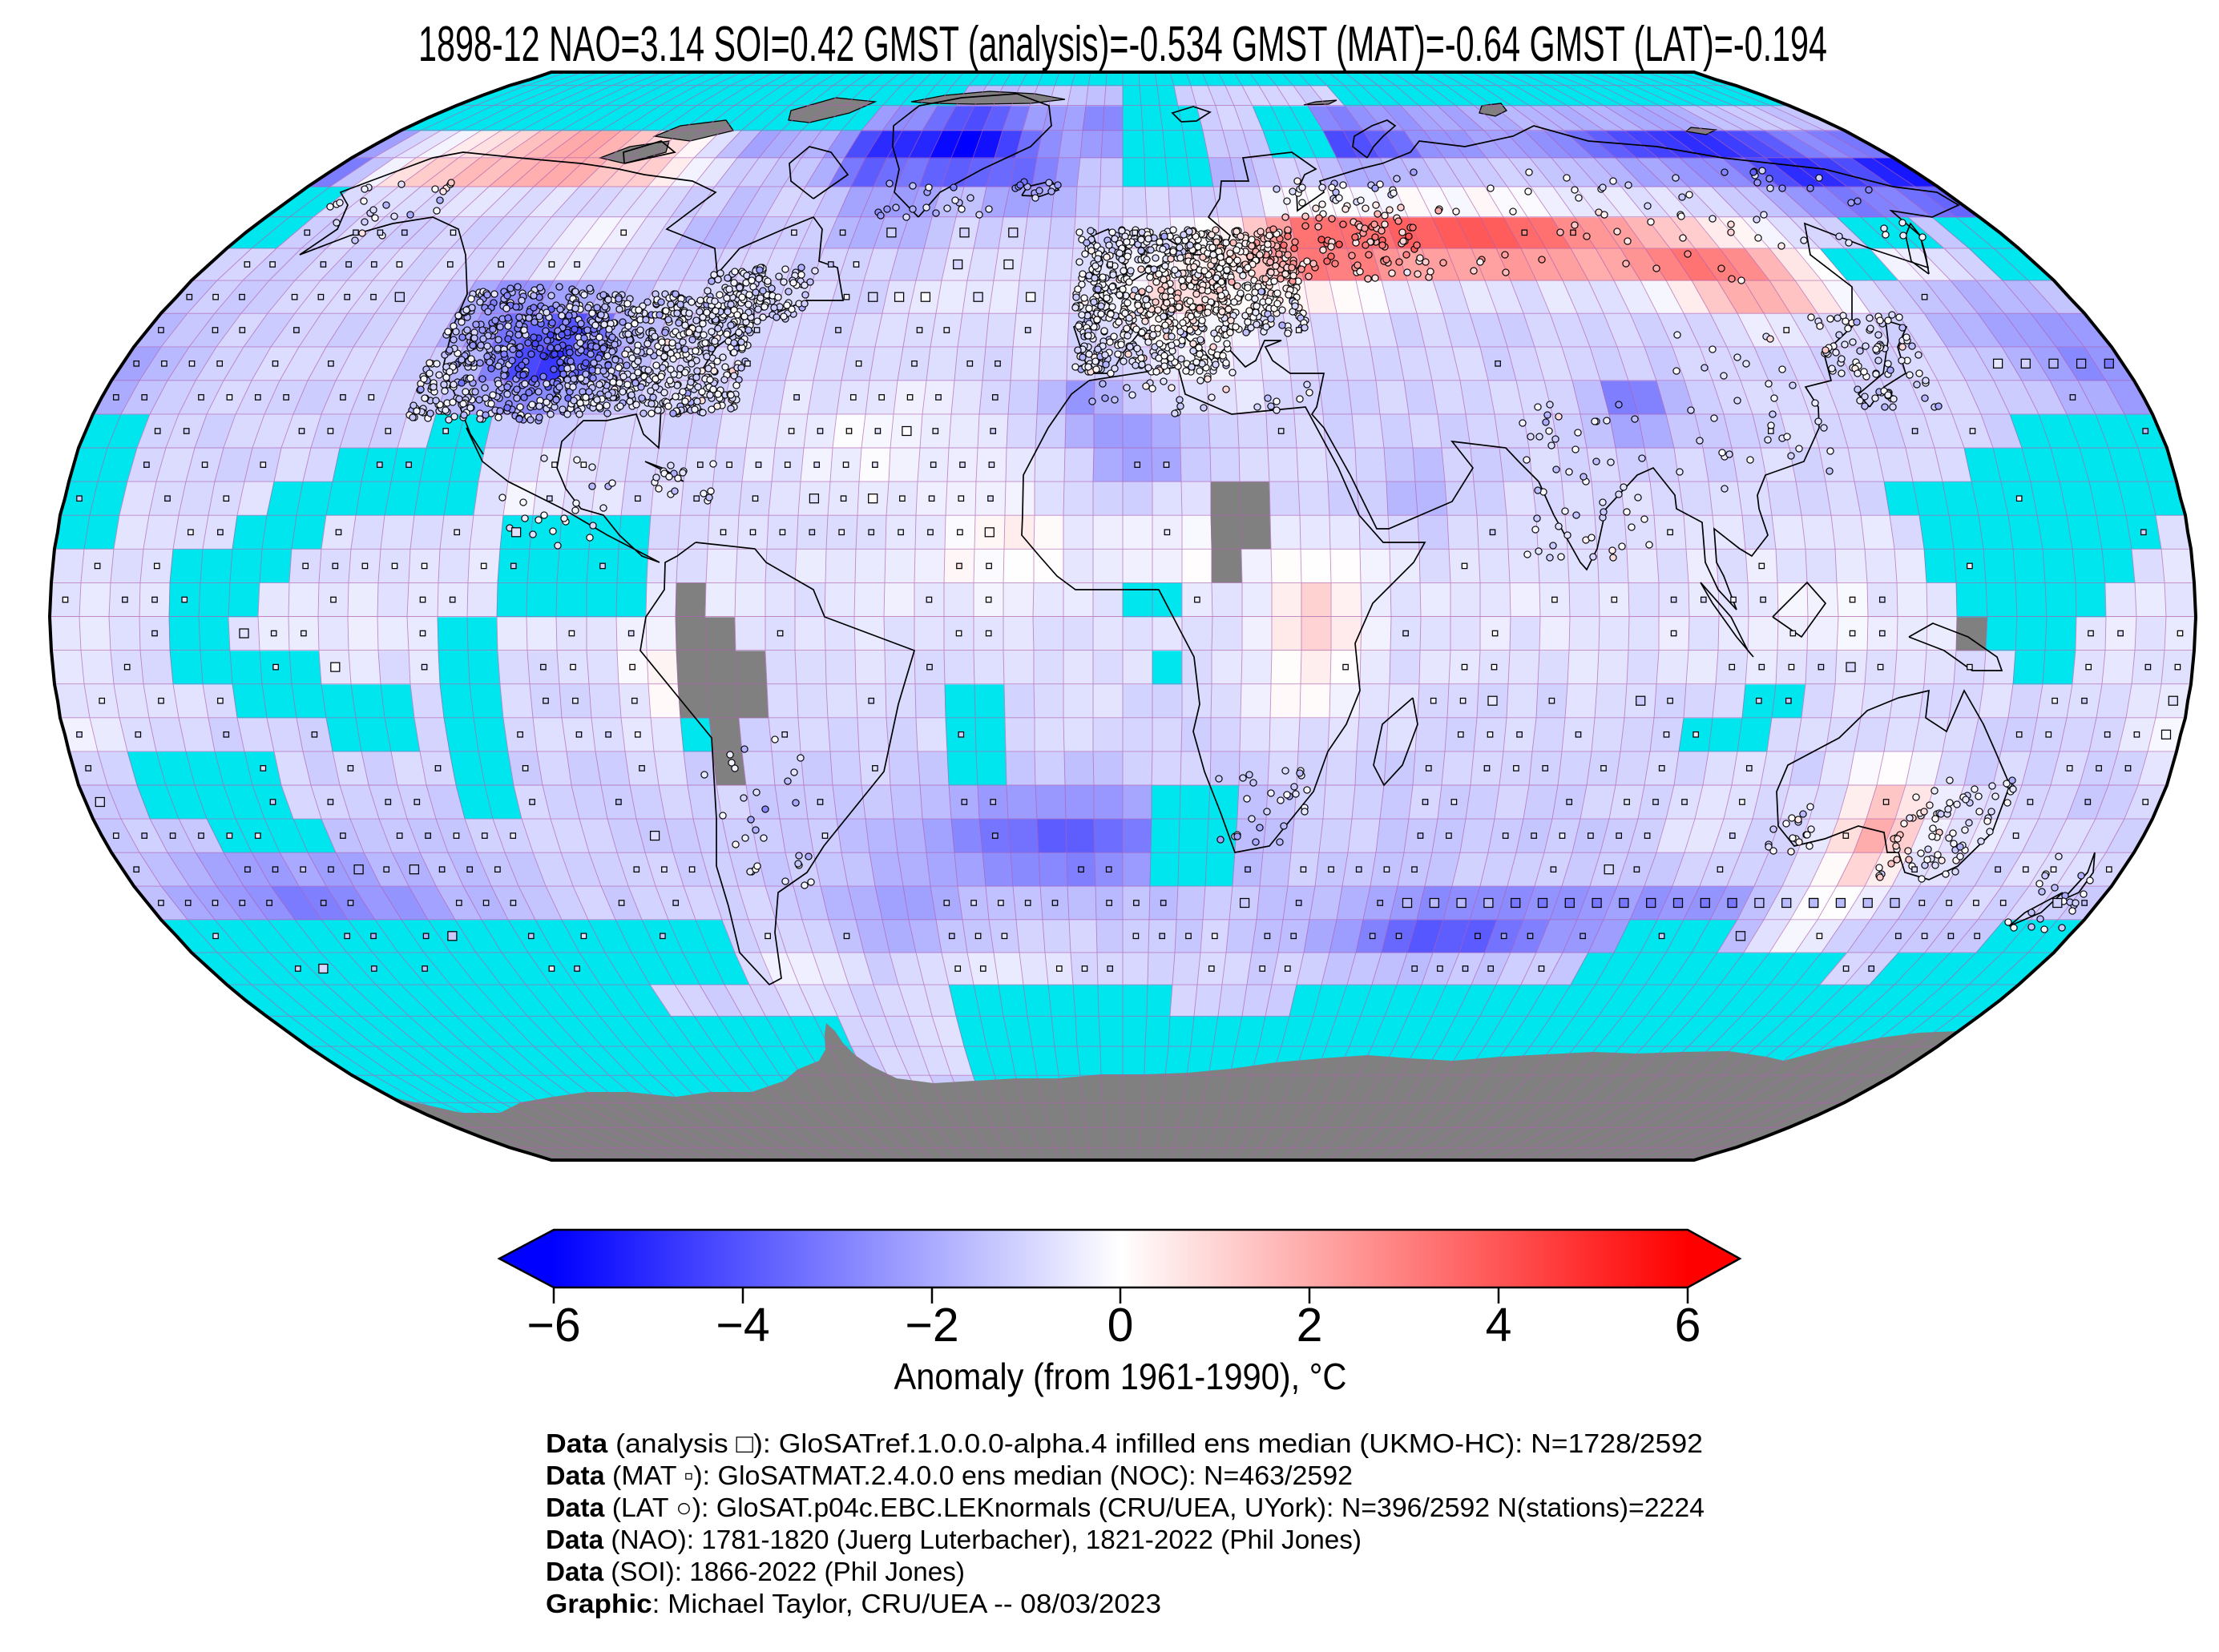 This screenshot has width=2219, height=1652. What do you see at coordinates (742, 1325) in the screenshot?
I see `svg-text: −4` at bounding box center [742, 1325].